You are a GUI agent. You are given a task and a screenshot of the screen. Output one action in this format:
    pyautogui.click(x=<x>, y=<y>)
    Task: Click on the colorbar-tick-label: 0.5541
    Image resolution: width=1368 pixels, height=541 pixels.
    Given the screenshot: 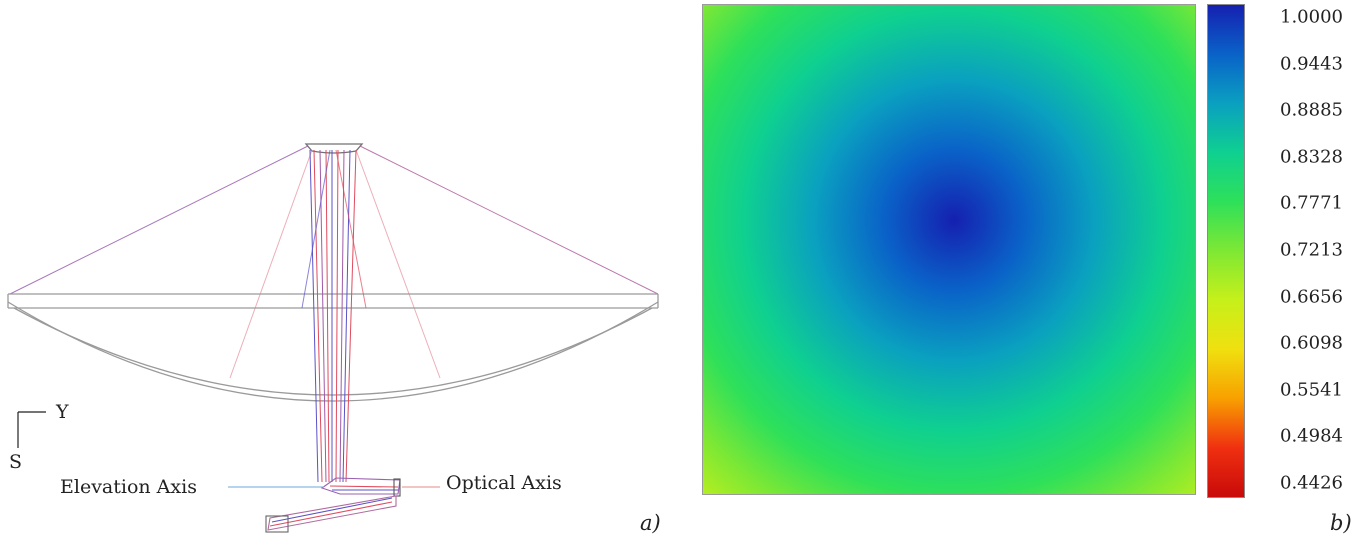 What is the action you would take?
    pyautogui.click(x=1311, y=390)
    